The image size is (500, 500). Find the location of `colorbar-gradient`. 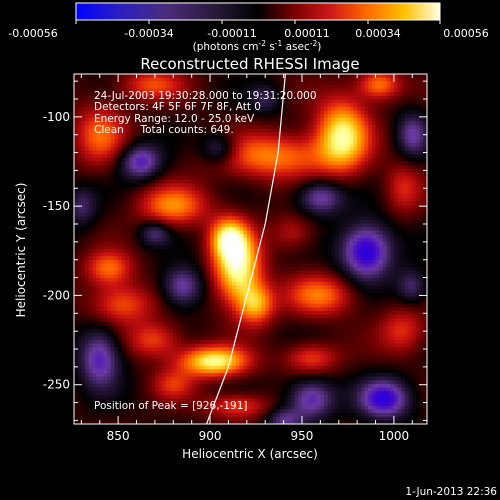

colorbar-gradient is located at coordinates (258, 11).